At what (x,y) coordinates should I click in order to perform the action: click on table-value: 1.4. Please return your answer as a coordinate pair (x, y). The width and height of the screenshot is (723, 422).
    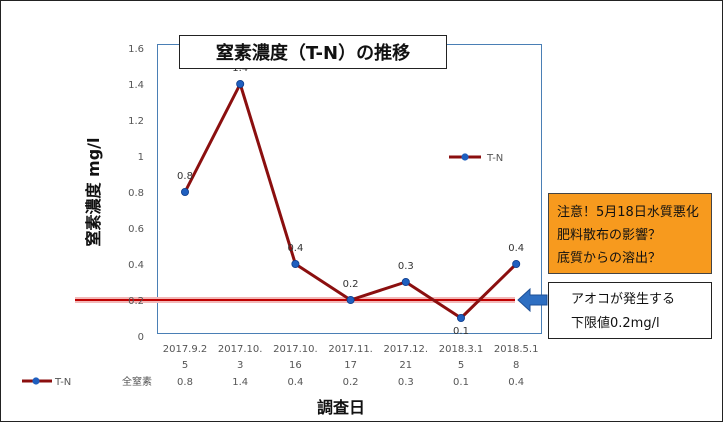
    Looking at the image, I should click on (240, 382).